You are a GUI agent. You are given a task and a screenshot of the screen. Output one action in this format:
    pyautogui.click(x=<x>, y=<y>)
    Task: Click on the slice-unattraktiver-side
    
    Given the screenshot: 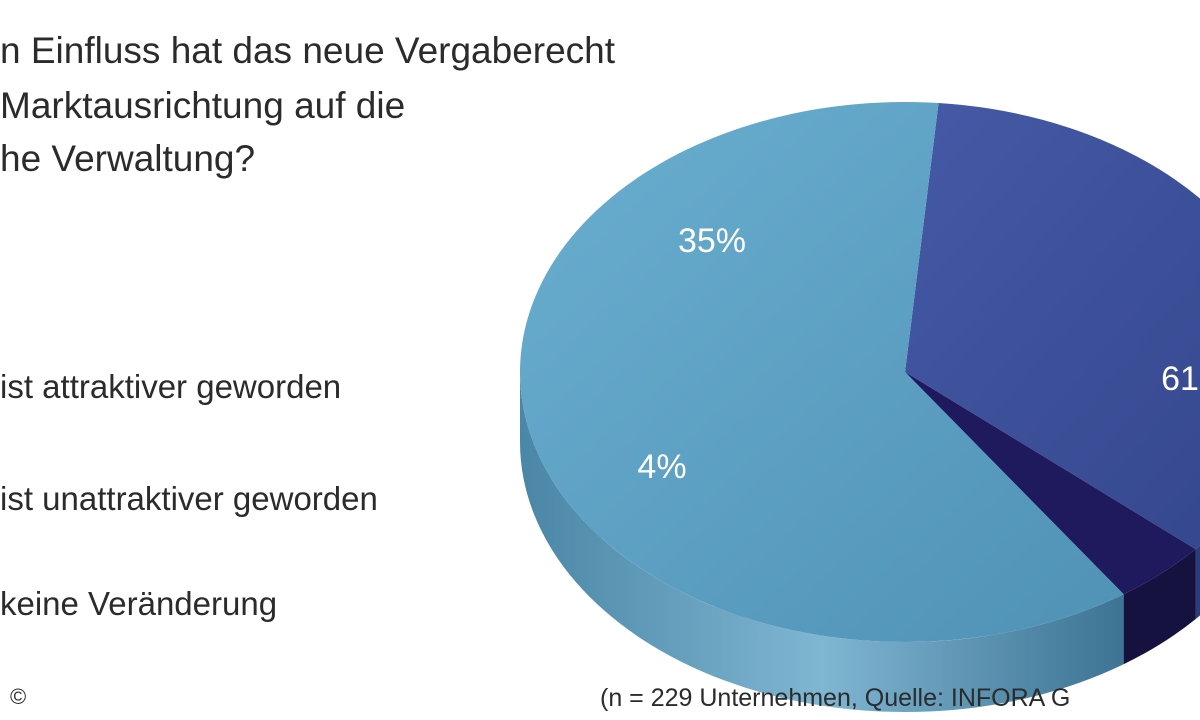 What is the action you would take?
    pyautogui.click(x=1159, y=607)
    